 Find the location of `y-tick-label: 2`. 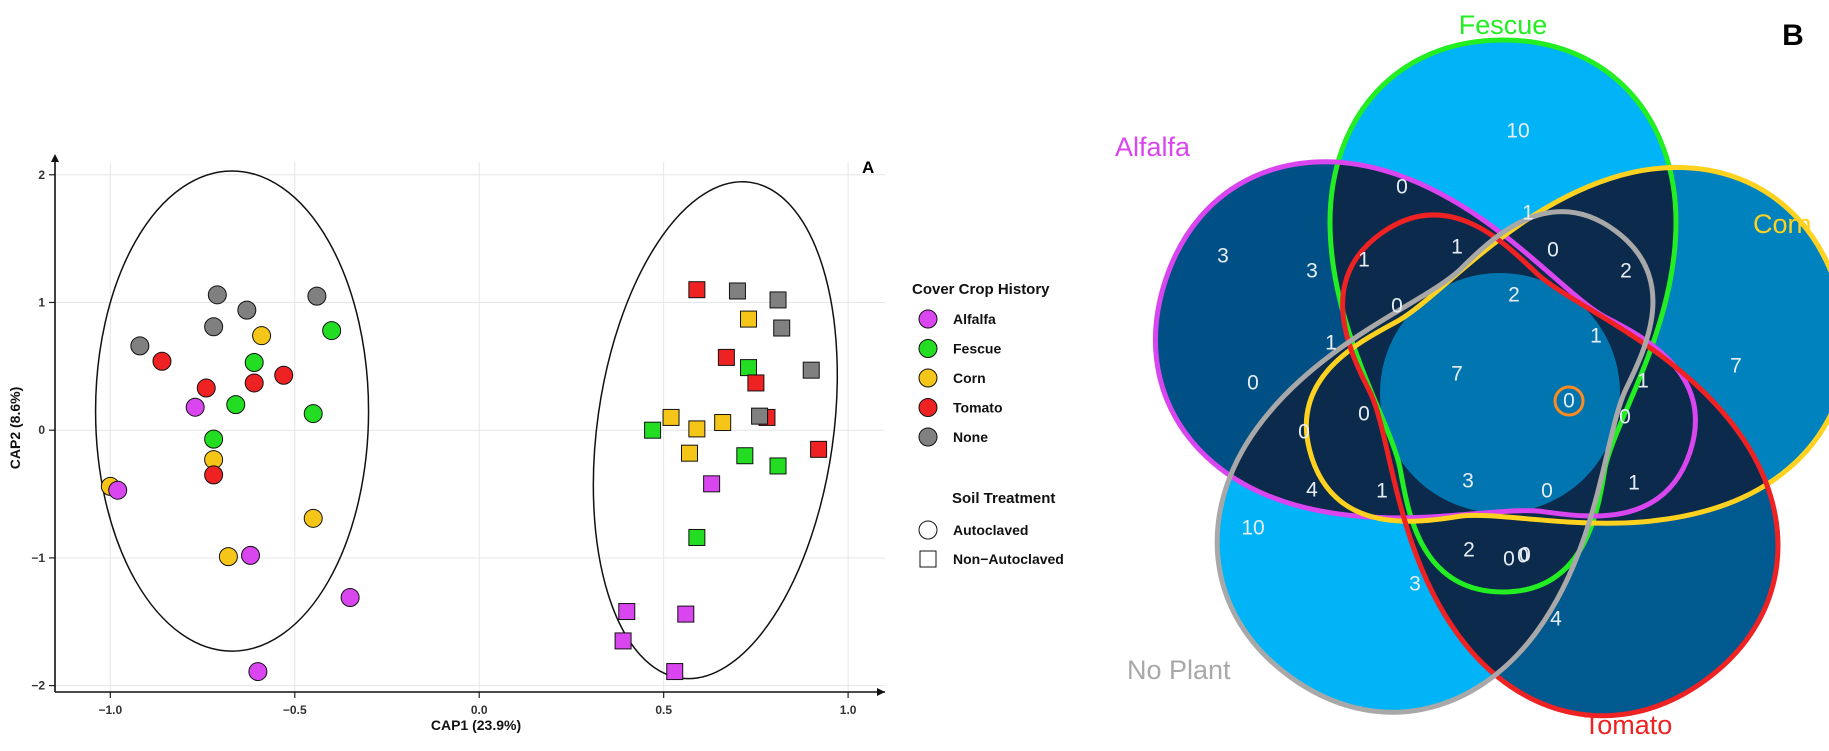

y-tick-label: 2 is located at coordinates (41, 175).